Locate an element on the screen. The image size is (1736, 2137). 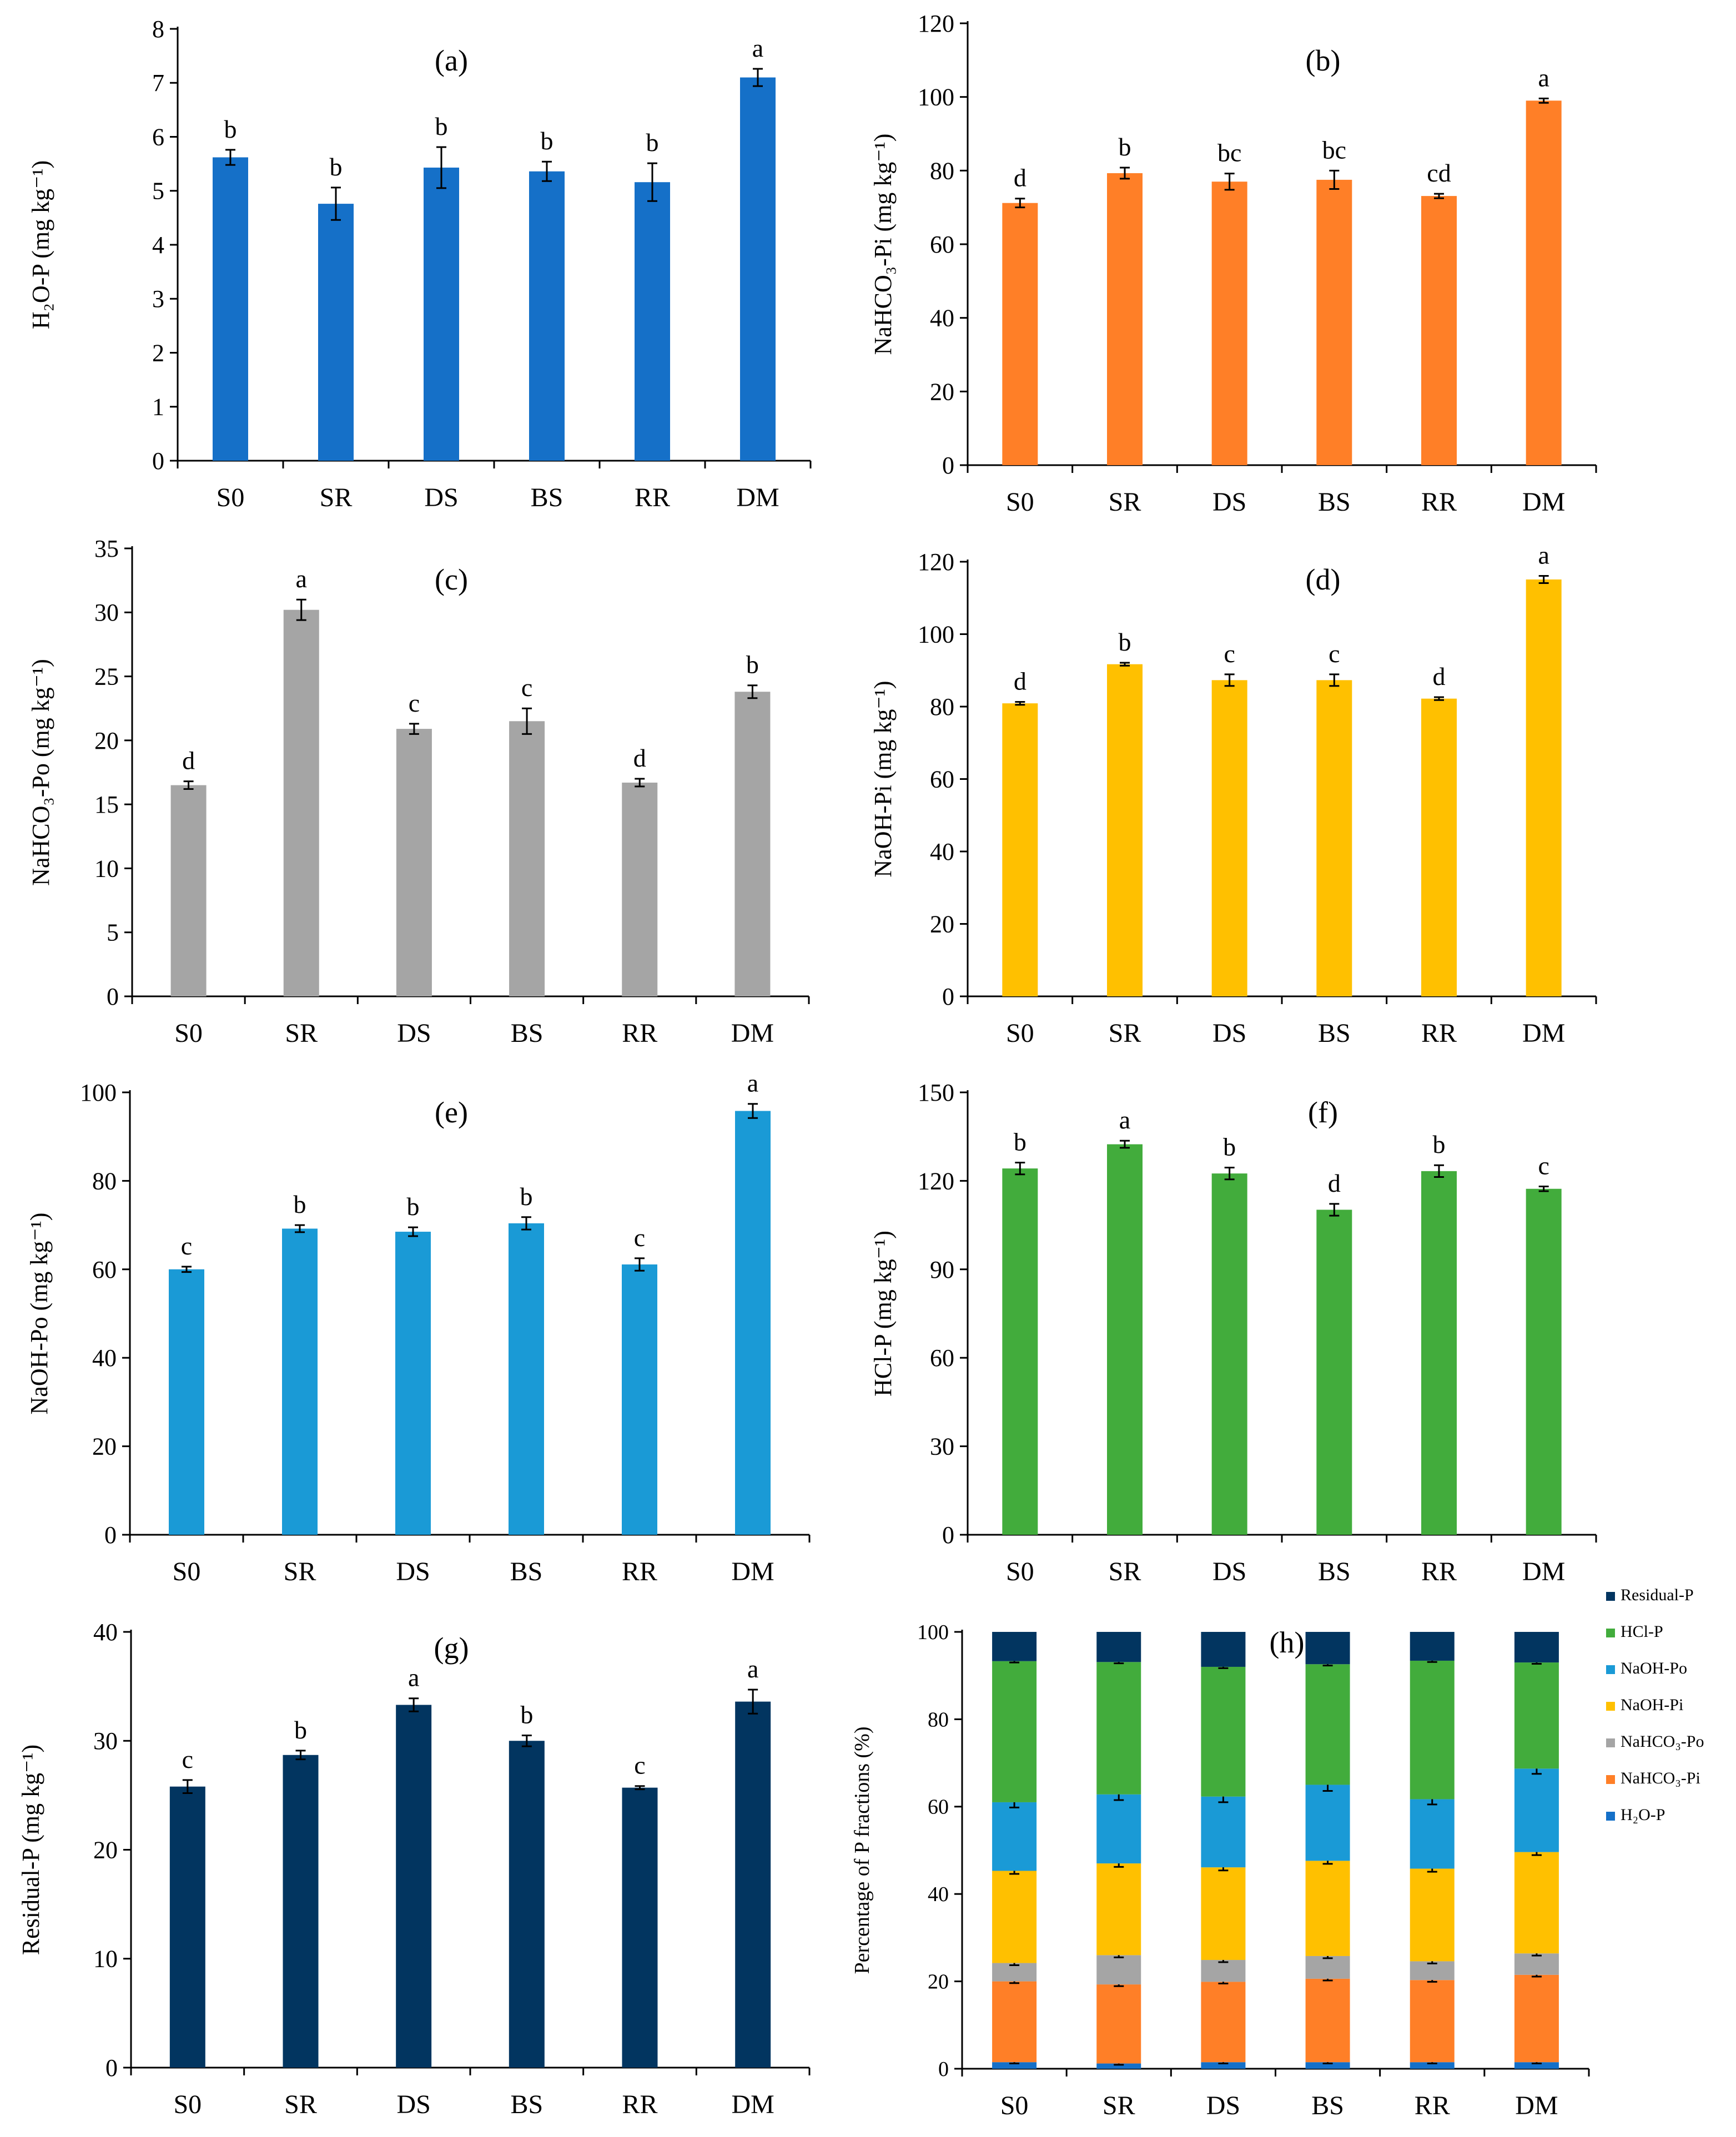
y-tick-label: 7 is located at coordinates (158, 83).